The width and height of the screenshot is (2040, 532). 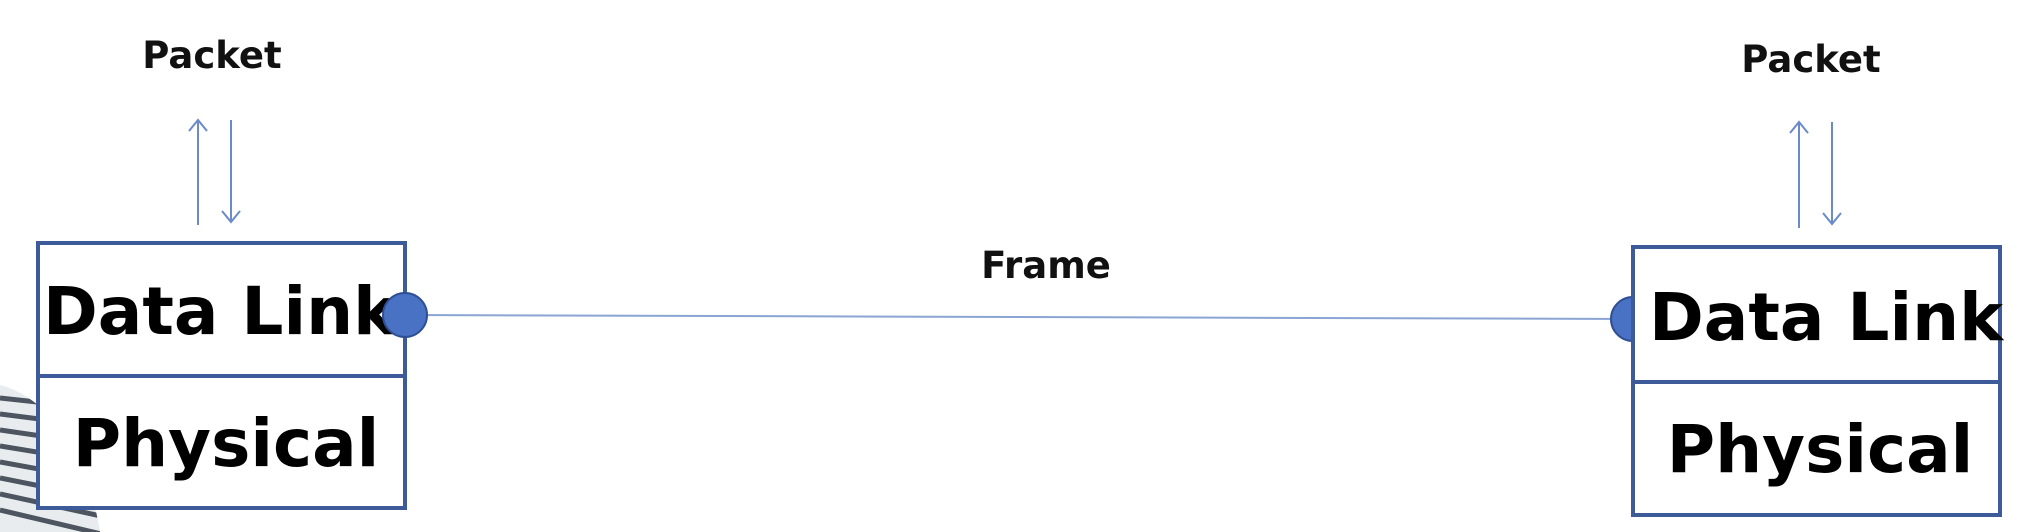 I want to click on right-data-link-layer-box: Data Link, so click(x=1818, y=314).